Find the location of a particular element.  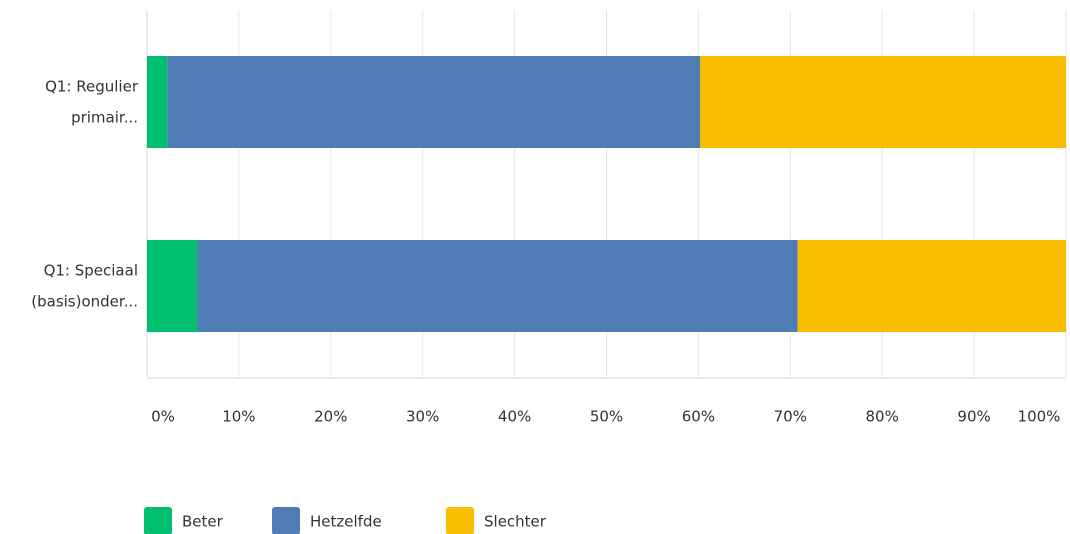

x-tick-label: 0% is located at coordinates (163, 417).